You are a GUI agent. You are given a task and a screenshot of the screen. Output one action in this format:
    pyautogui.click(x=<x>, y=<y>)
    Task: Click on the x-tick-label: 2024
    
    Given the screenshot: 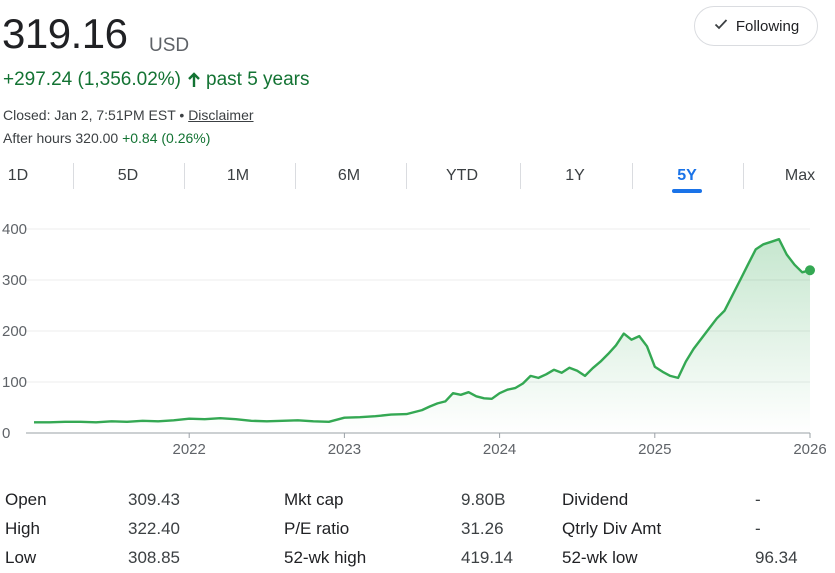 What is the action you would take?
    pyautogui.click(x=499, y=449)
    